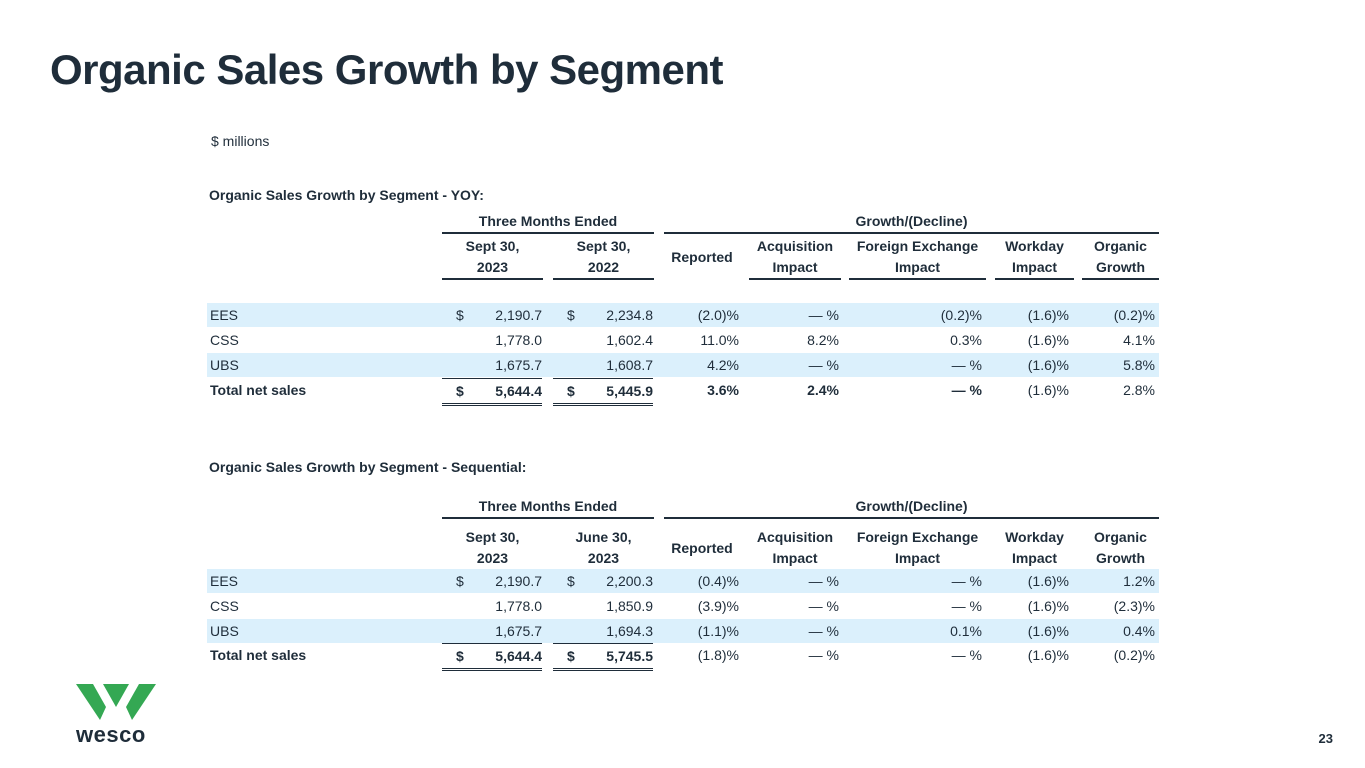  Describe the element at coordinates (492, 549) in the screenshot. I see `seq-col-current-header: Sept 30, 2023` at that location.